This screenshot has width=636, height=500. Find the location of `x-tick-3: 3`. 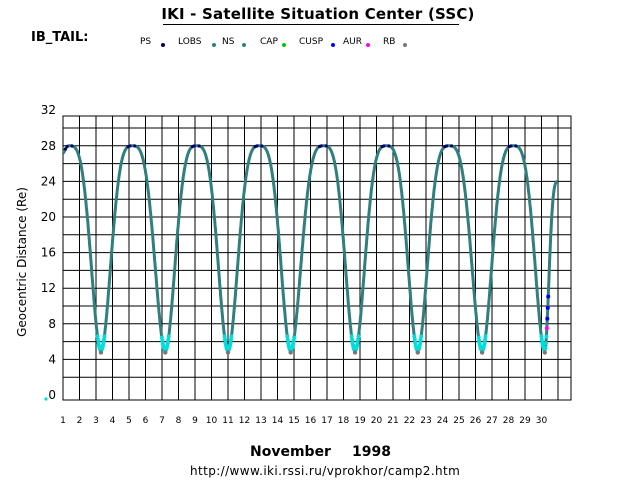

x-tick-3: 3 is located at coordinates (96, 421).